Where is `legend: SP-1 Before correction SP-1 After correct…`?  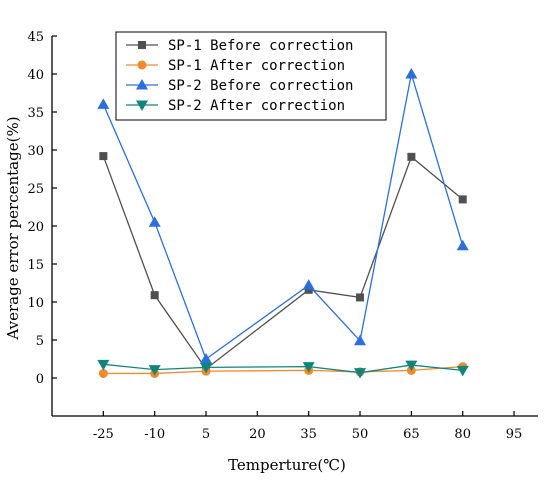 legend: SP-1 Before correction SP-1 After correct… is located at coordinates (251, 76).